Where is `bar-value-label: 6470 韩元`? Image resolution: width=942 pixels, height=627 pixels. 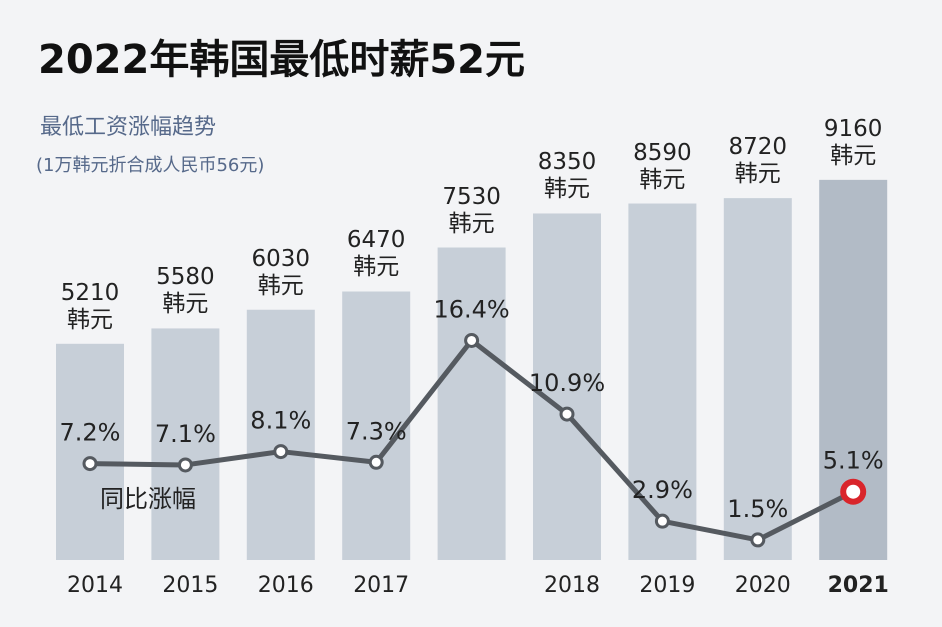
bar-value-label: 6470 韩元 is located at coordinates (376, 254).